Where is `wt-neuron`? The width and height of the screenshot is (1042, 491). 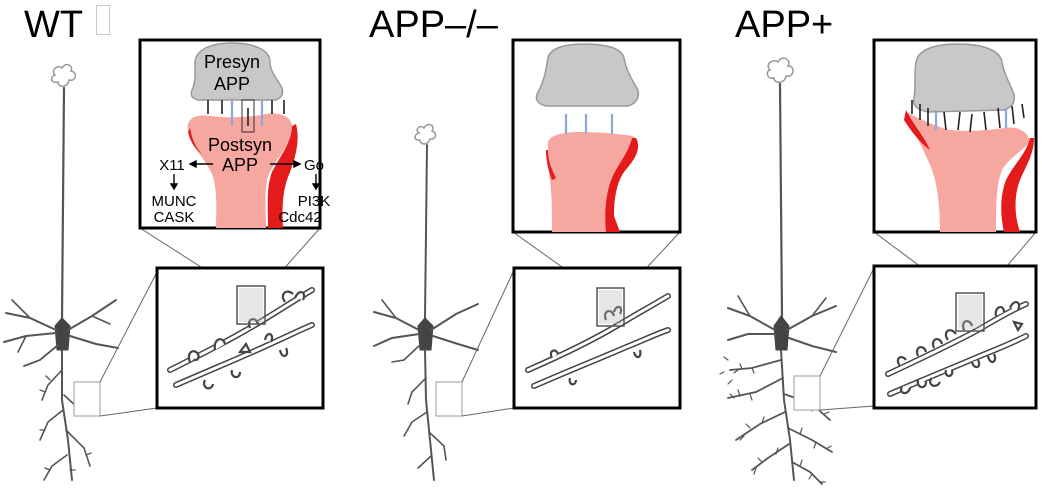
wt-neuron is located at coordinates (61, 272).